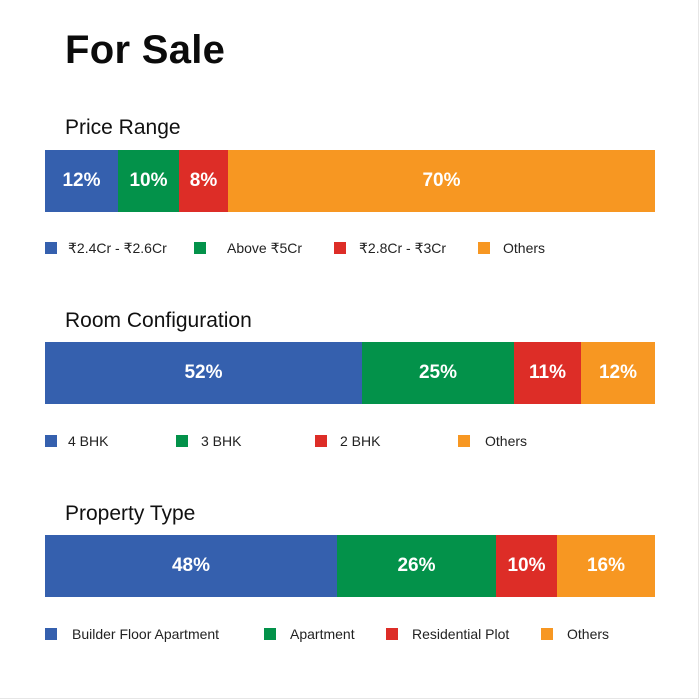  I want to click on legend-item: 3 BHK, so click(208, 441).